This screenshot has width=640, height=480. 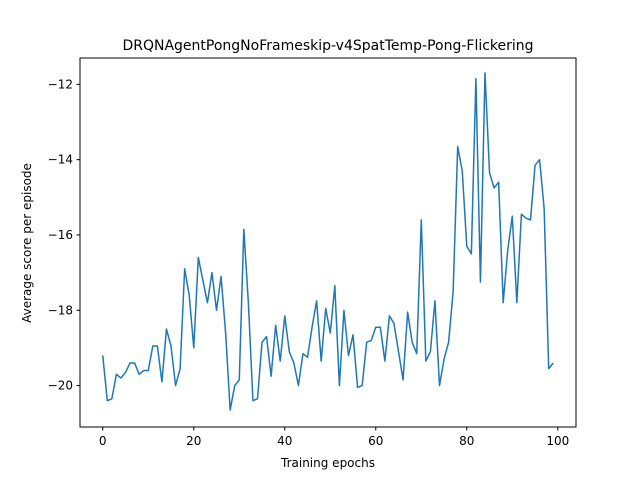 I want to click on y-tick-label: −14, so click(x=60, y=160).